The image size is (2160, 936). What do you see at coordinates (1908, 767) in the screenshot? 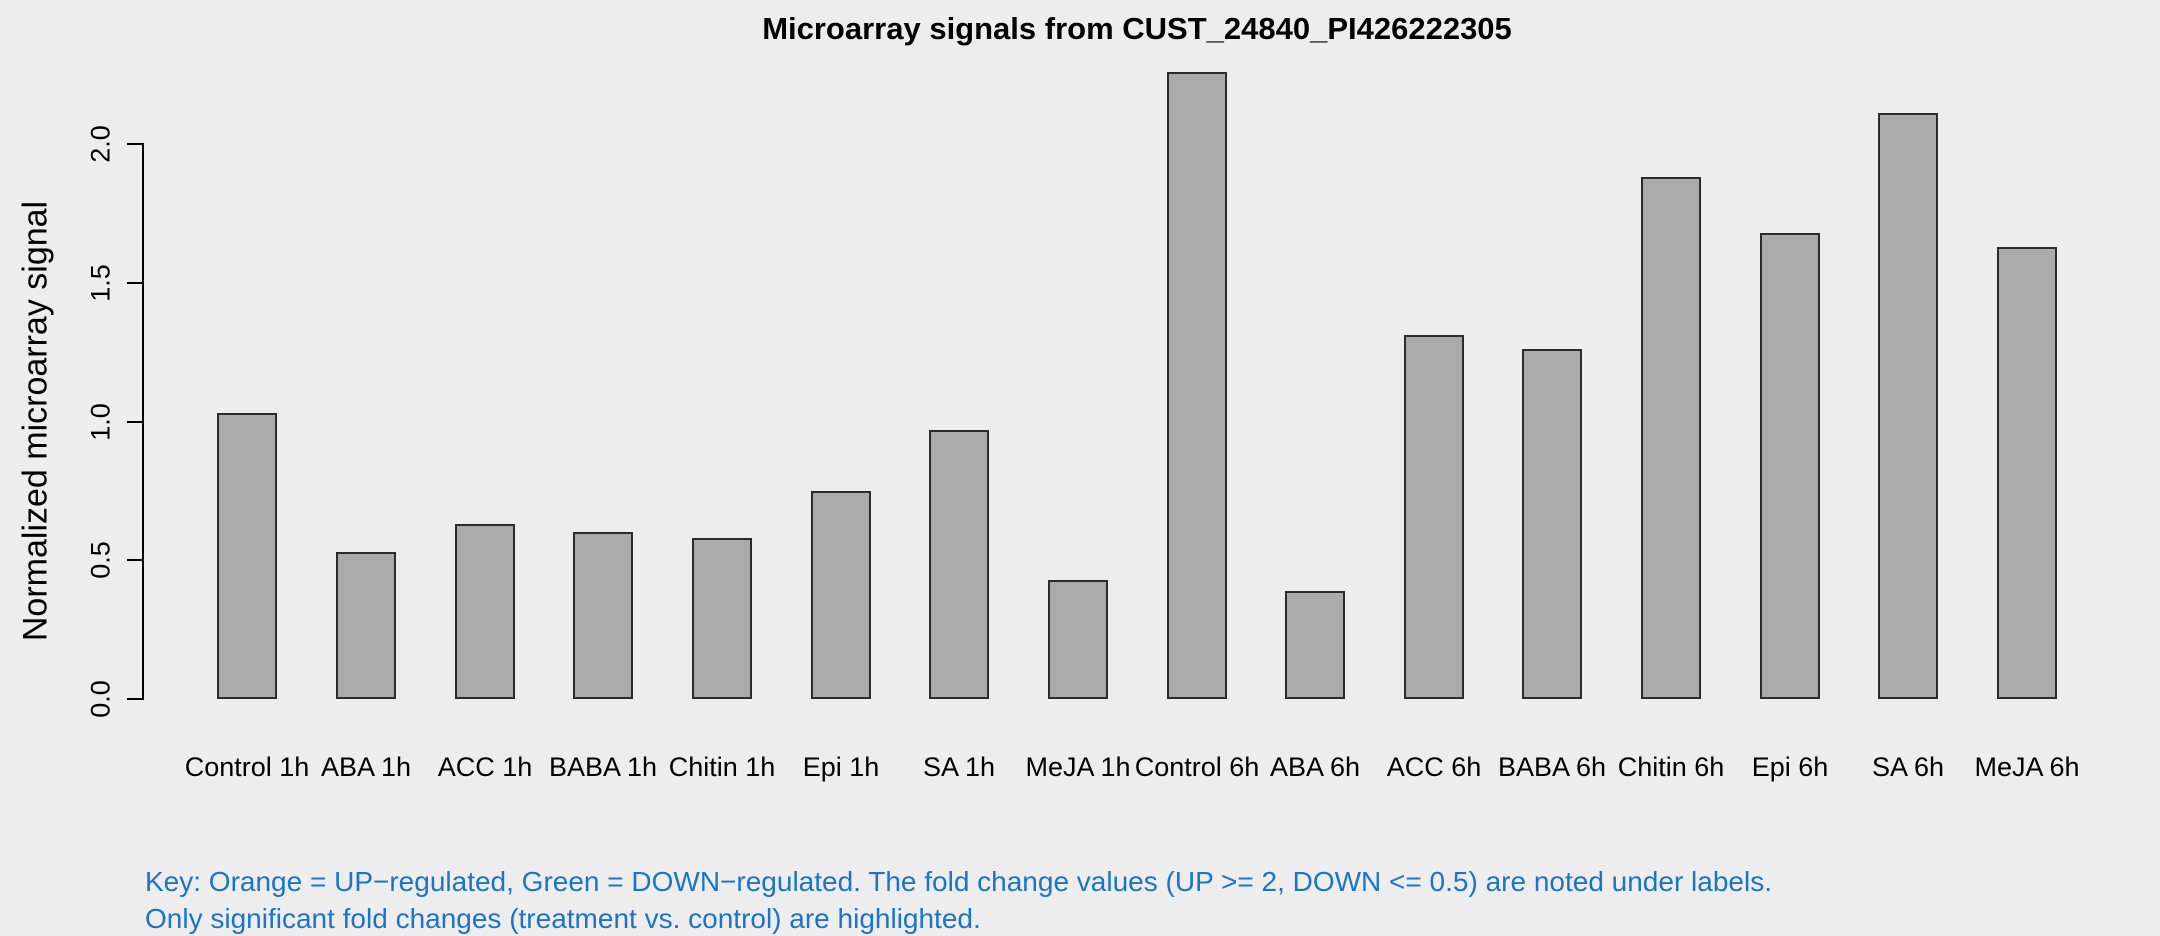
I see `x-axis-label: SA 6h` at bounding box center [1908, 767].